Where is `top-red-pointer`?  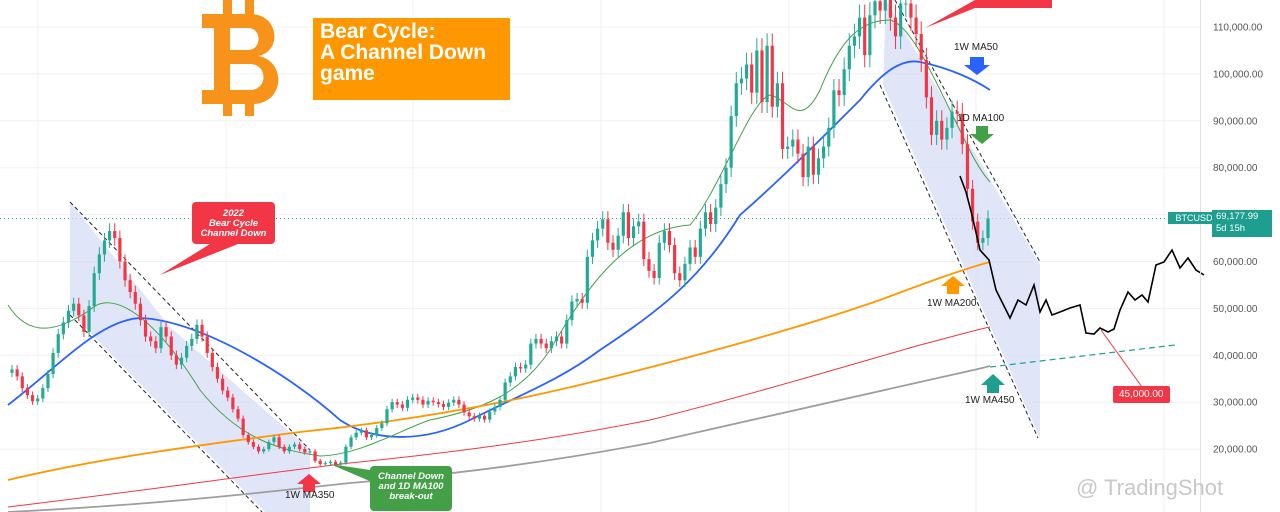 top-red-pointer is located at coordinates (988, 14).